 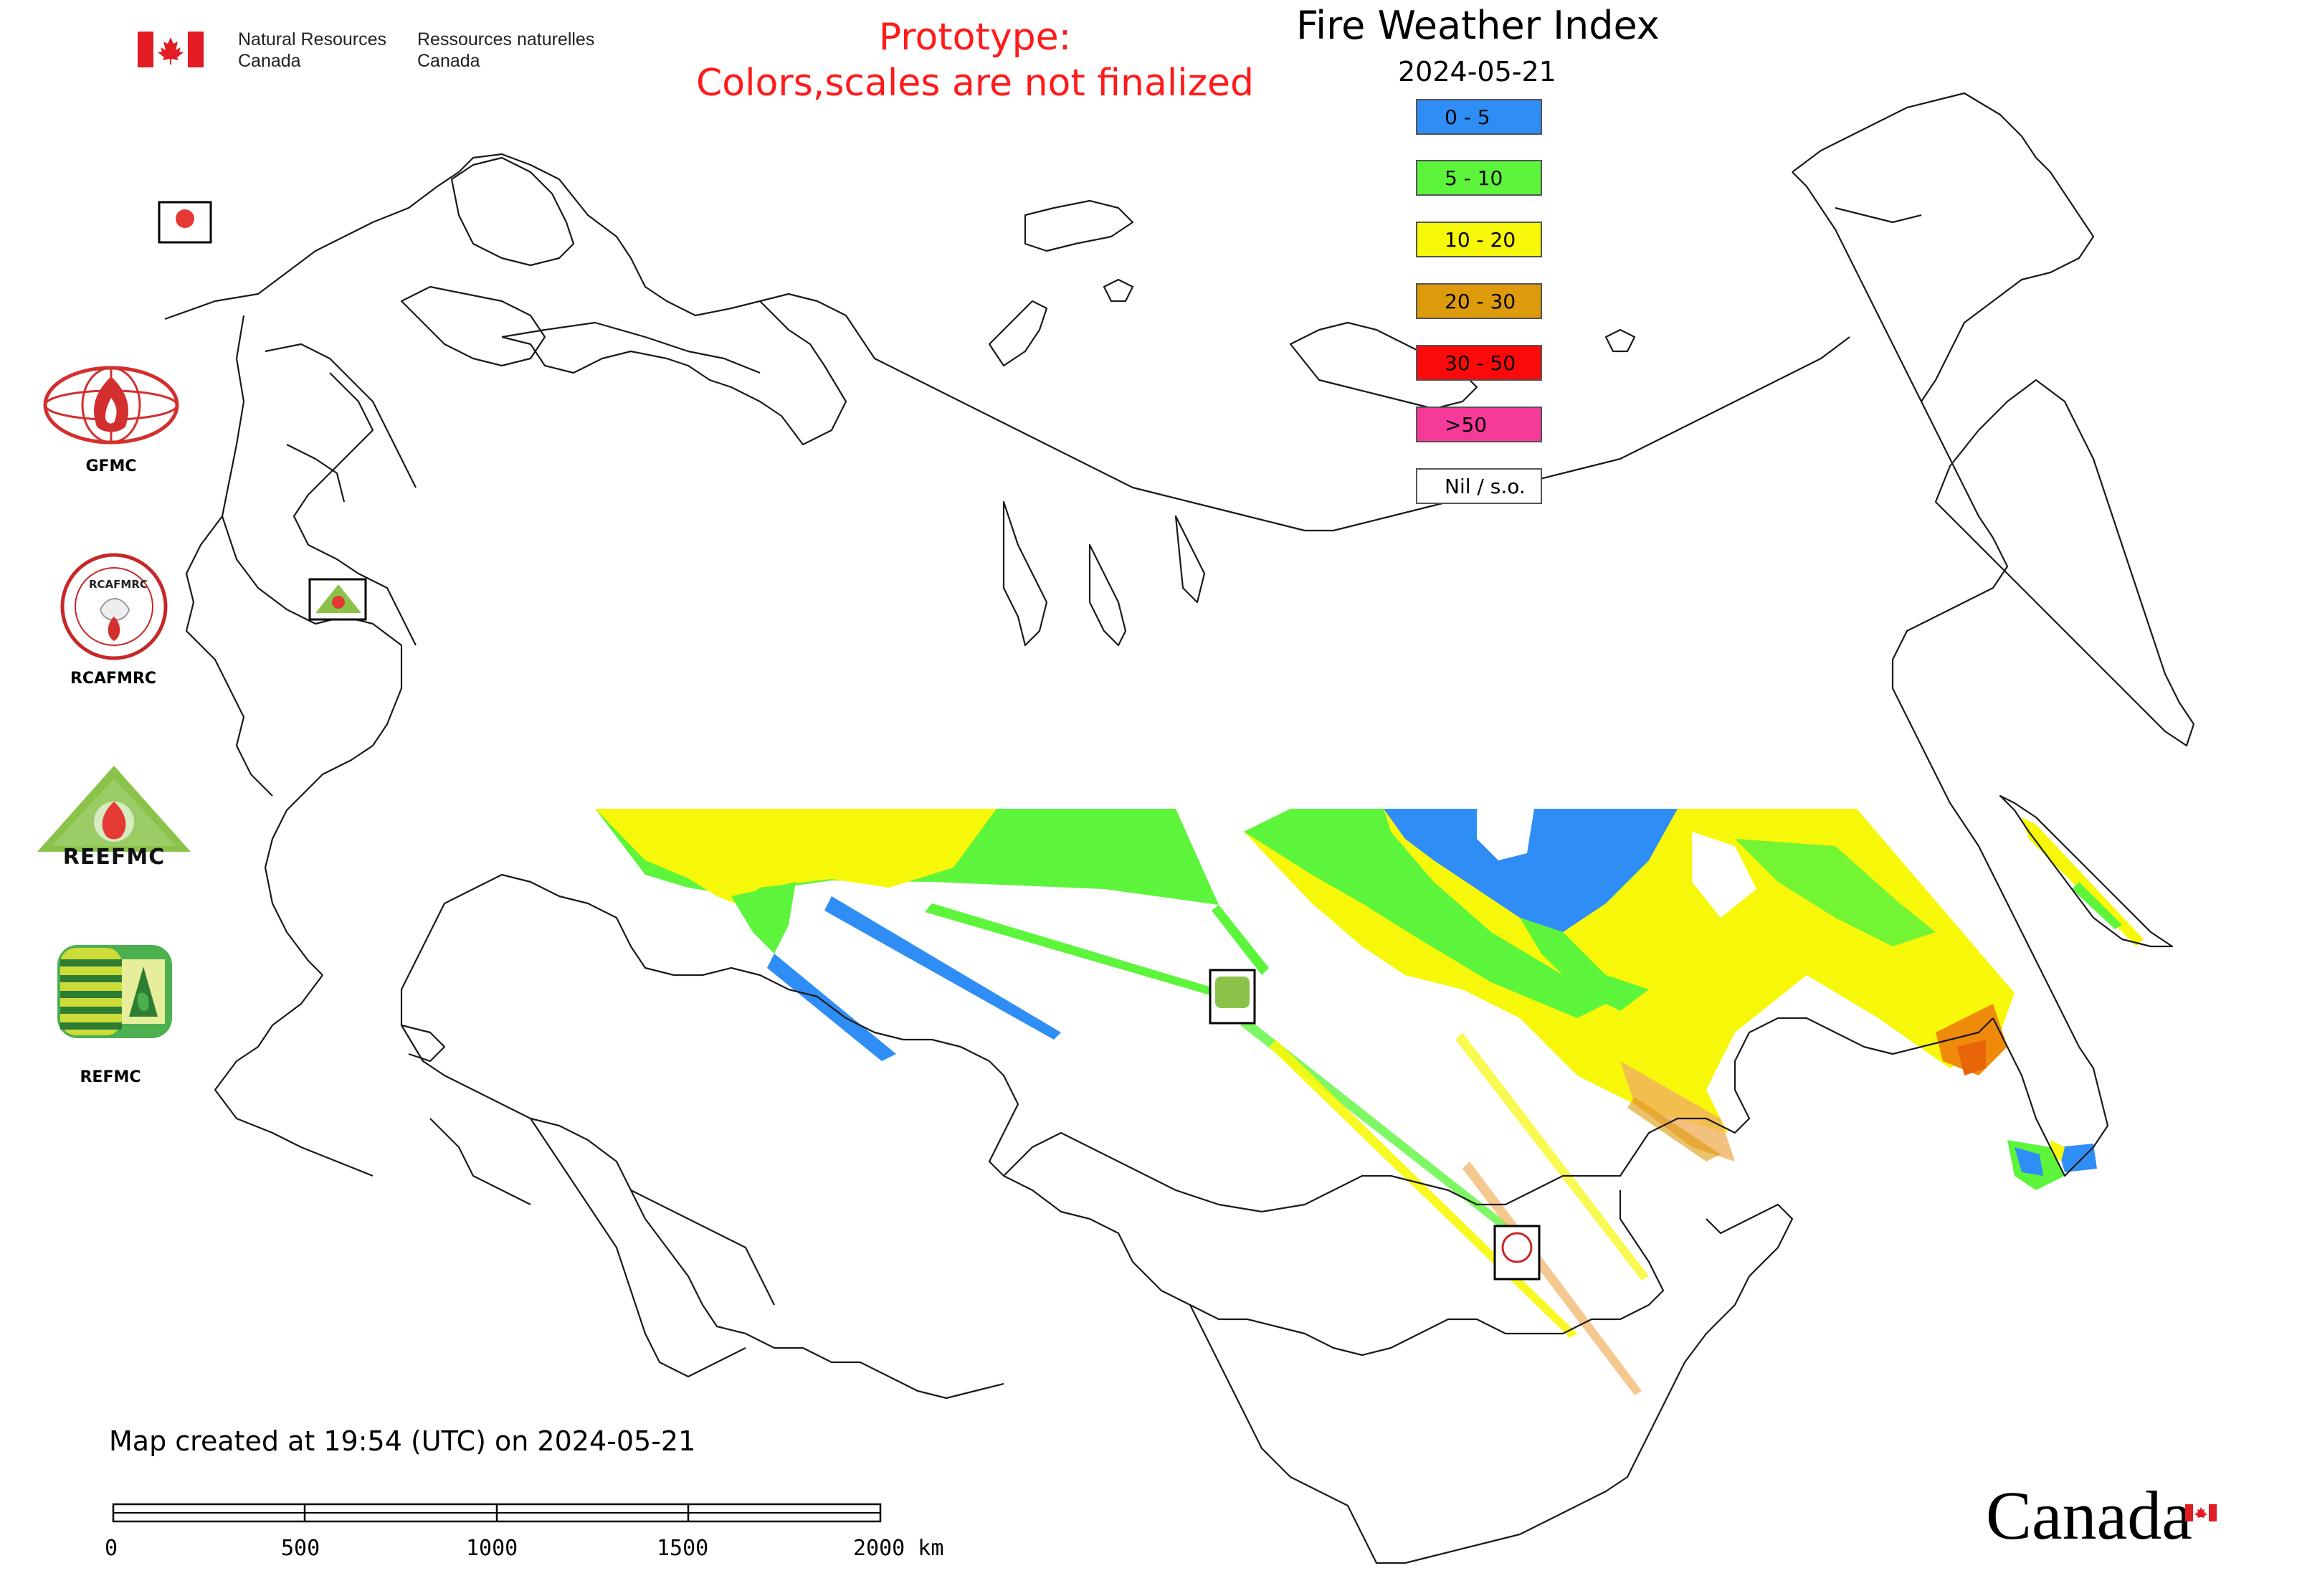 I want to click on scale-bar, so click(x=497, y=1513).